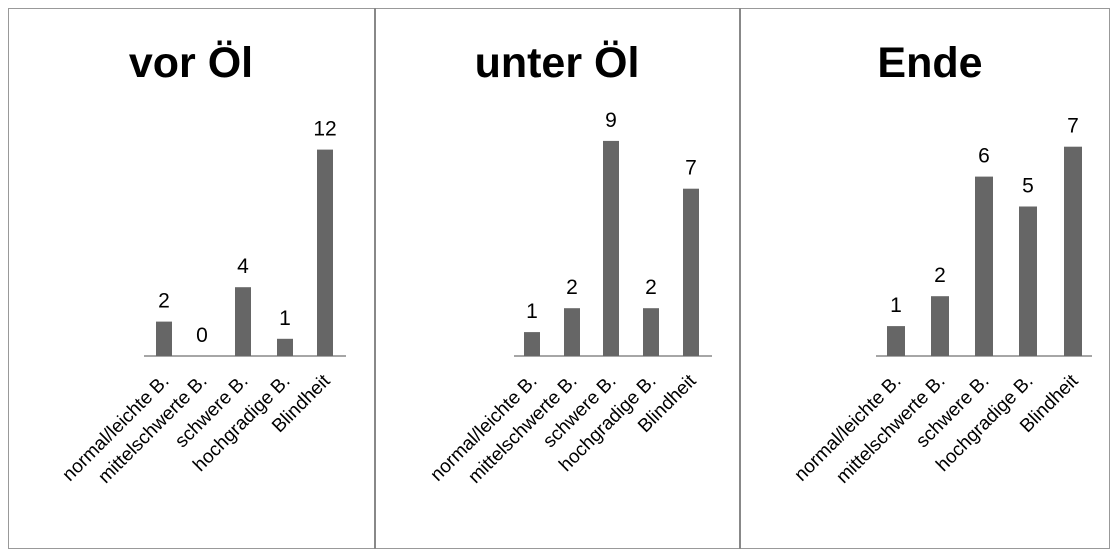 This screenshot has height=549, width=1115. What do you see at coordinates (557, 63) in the screenshot?
I see `panel-title: unter Öl` at bounding box center [557, 63].